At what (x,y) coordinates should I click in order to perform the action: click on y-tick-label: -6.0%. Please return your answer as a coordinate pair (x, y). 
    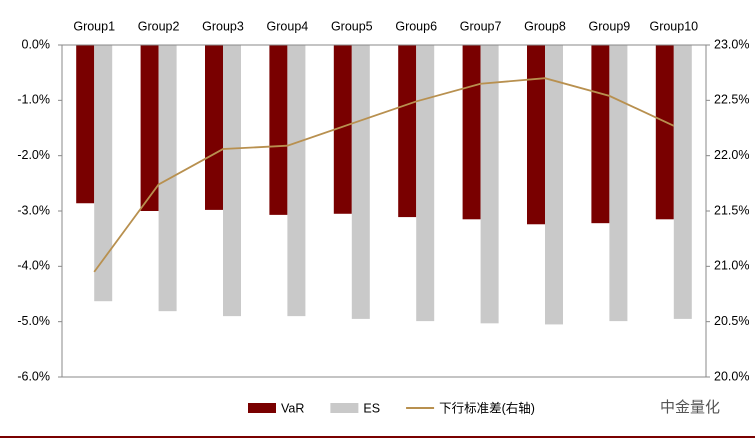
    Looking at the image, I should click on (33, 376).